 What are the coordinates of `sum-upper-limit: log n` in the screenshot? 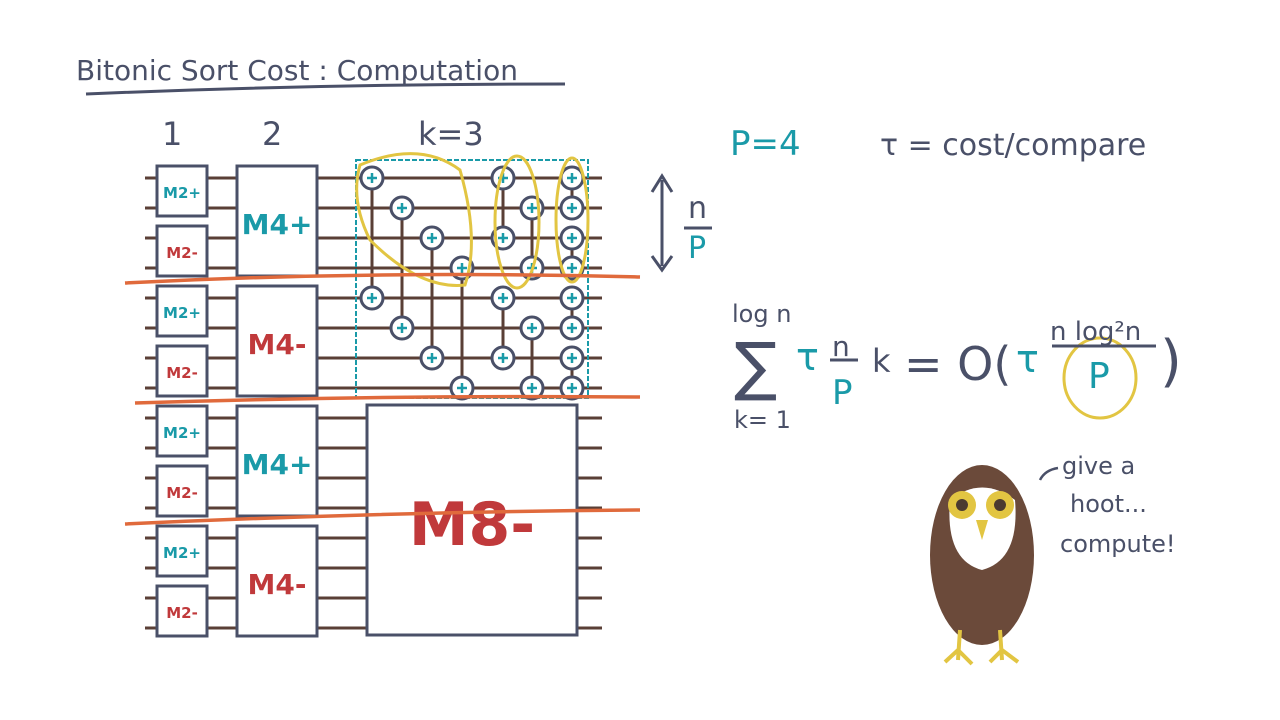 It's located at (761, 314).